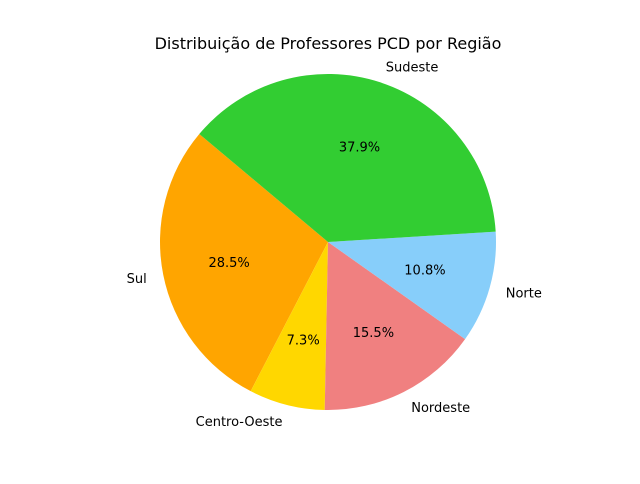  Describe the element at coordinates (303, 341) in the screenshot. I see `slice-percent-label: 7.3%` at that location.